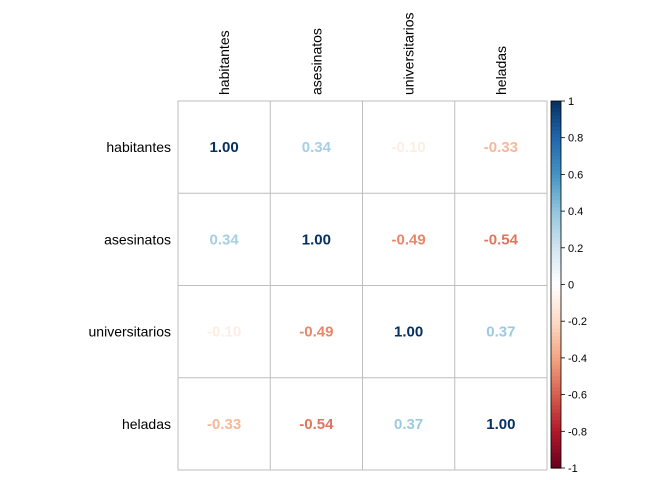 The image size is (672, 480). I want to click on column-label-asesinatos: asesinatos, so click(316, 61).